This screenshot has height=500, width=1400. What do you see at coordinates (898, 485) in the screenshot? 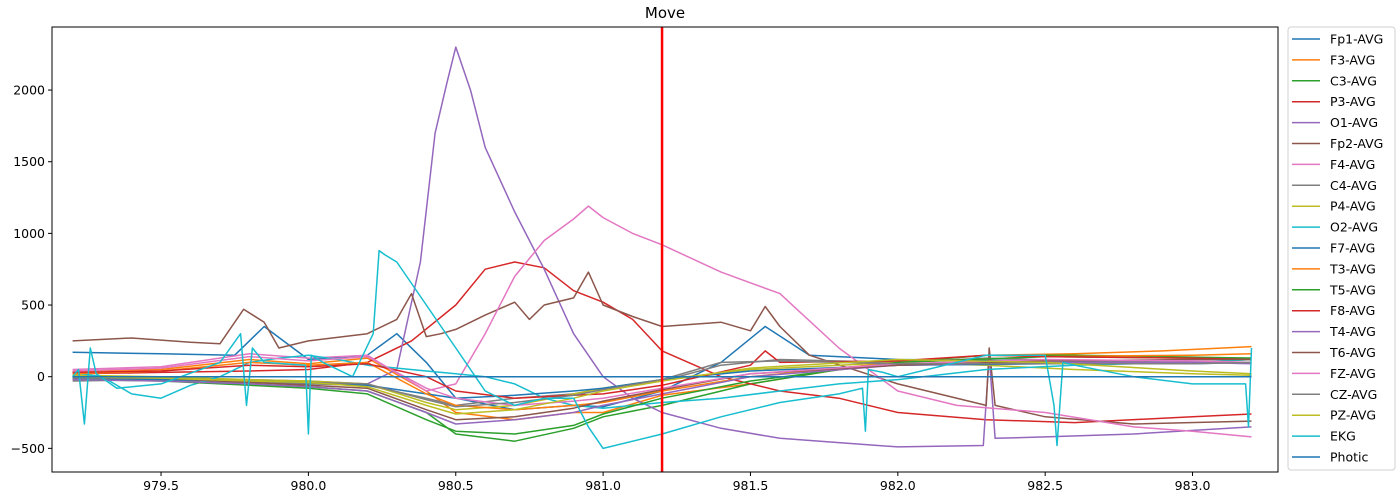
I see `x-tick-label: 982.0` at bounding box center [898, 485].